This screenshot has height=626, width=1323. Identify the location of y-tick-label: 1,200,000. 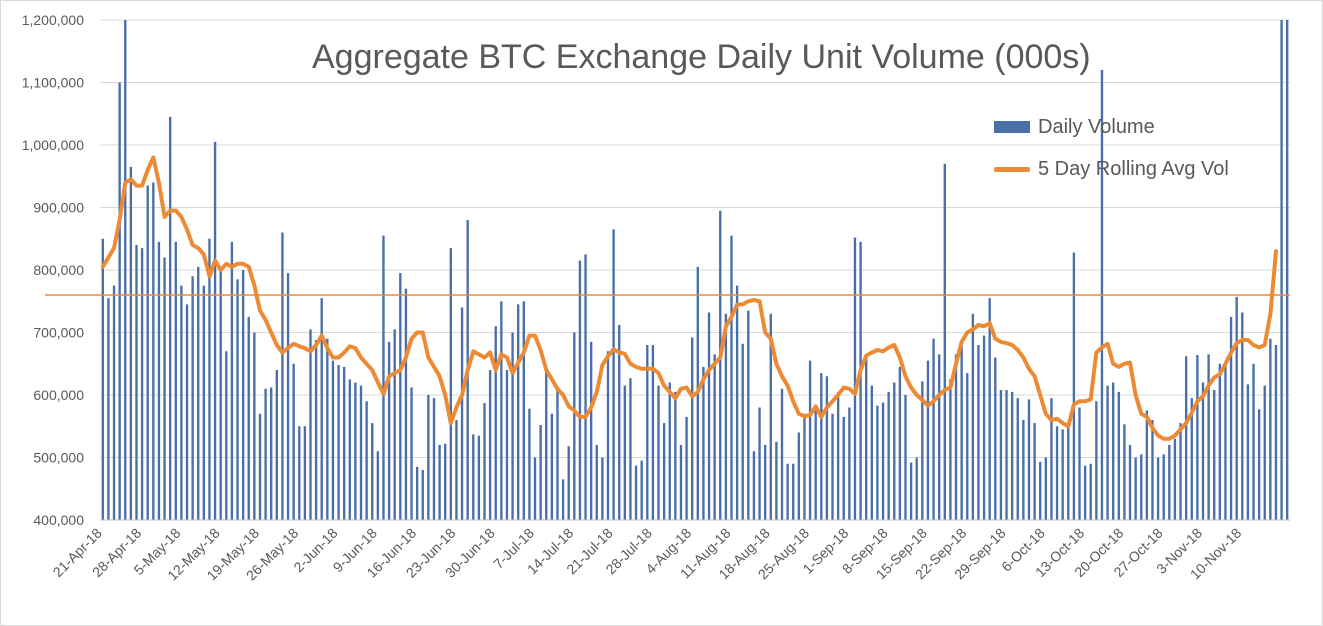
(53, 20).